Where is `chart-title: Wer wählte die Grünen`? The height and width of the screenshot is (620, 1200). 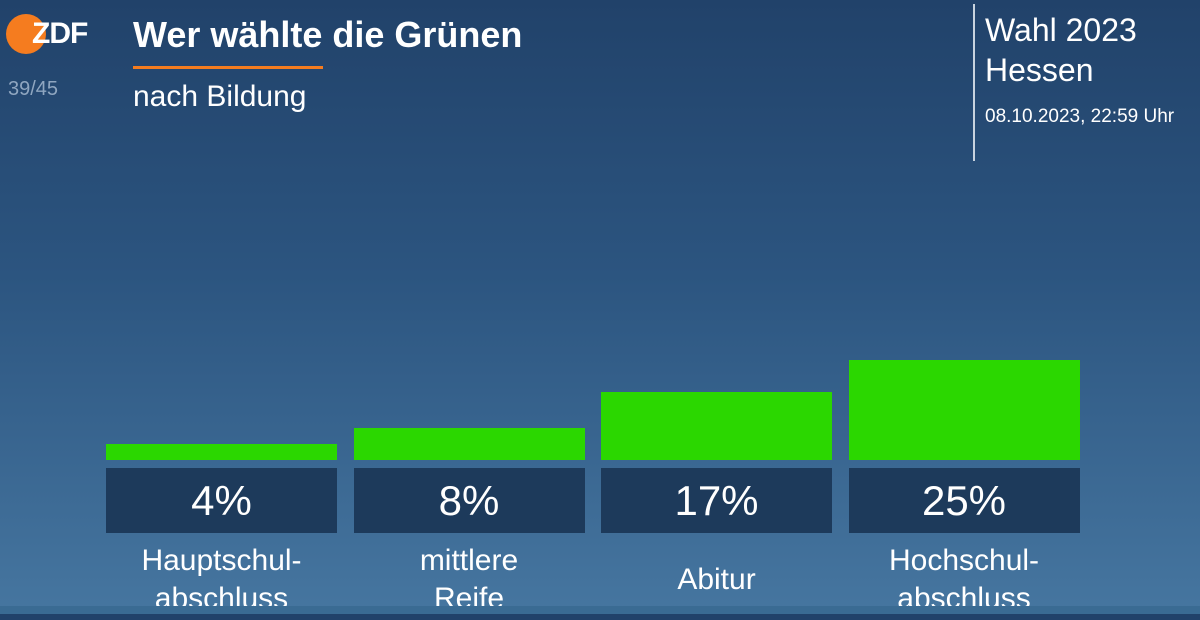
chart-title: Wer wählte die Grünen is located at coordinates (328, 34).